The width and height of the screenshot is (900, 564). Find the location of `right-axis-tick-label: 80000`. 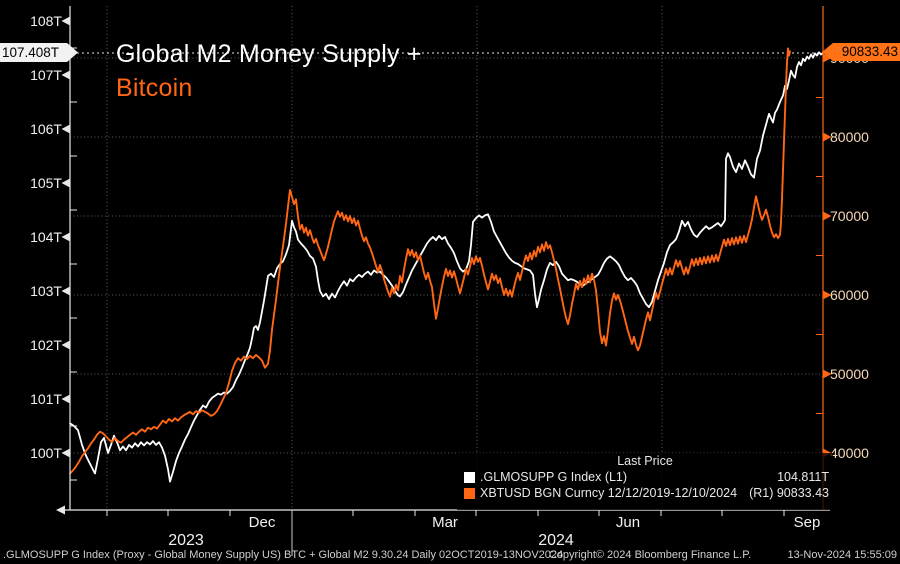

right-axis-tick-label: 80000 is located at coordinates (849, 137).